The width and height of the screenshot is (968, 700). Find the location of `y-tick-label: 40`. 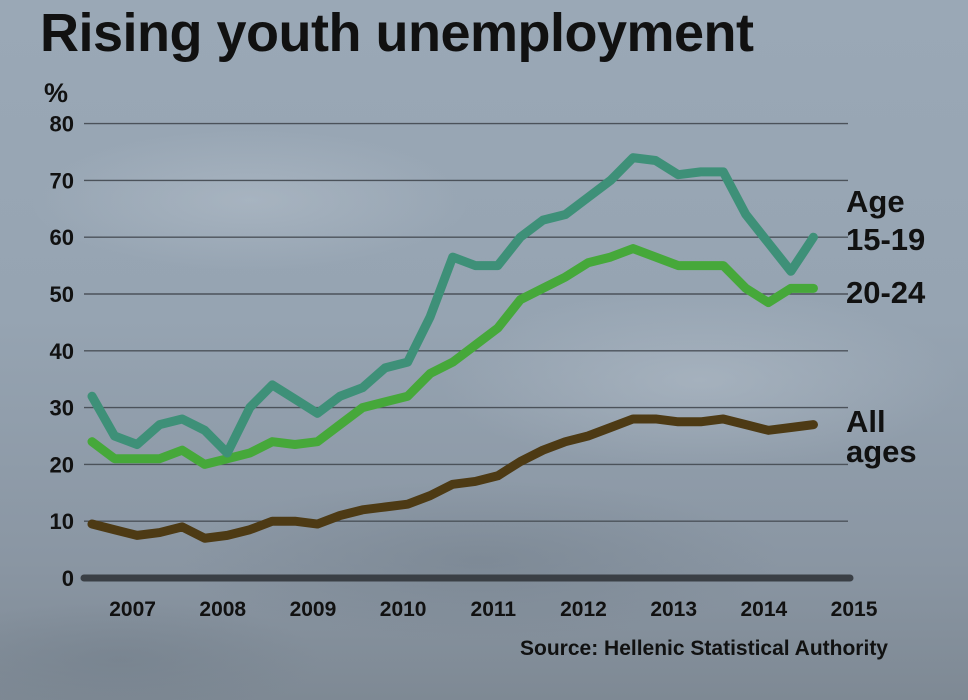

y-tick-label: 40 is located at coordinates (62, 351).